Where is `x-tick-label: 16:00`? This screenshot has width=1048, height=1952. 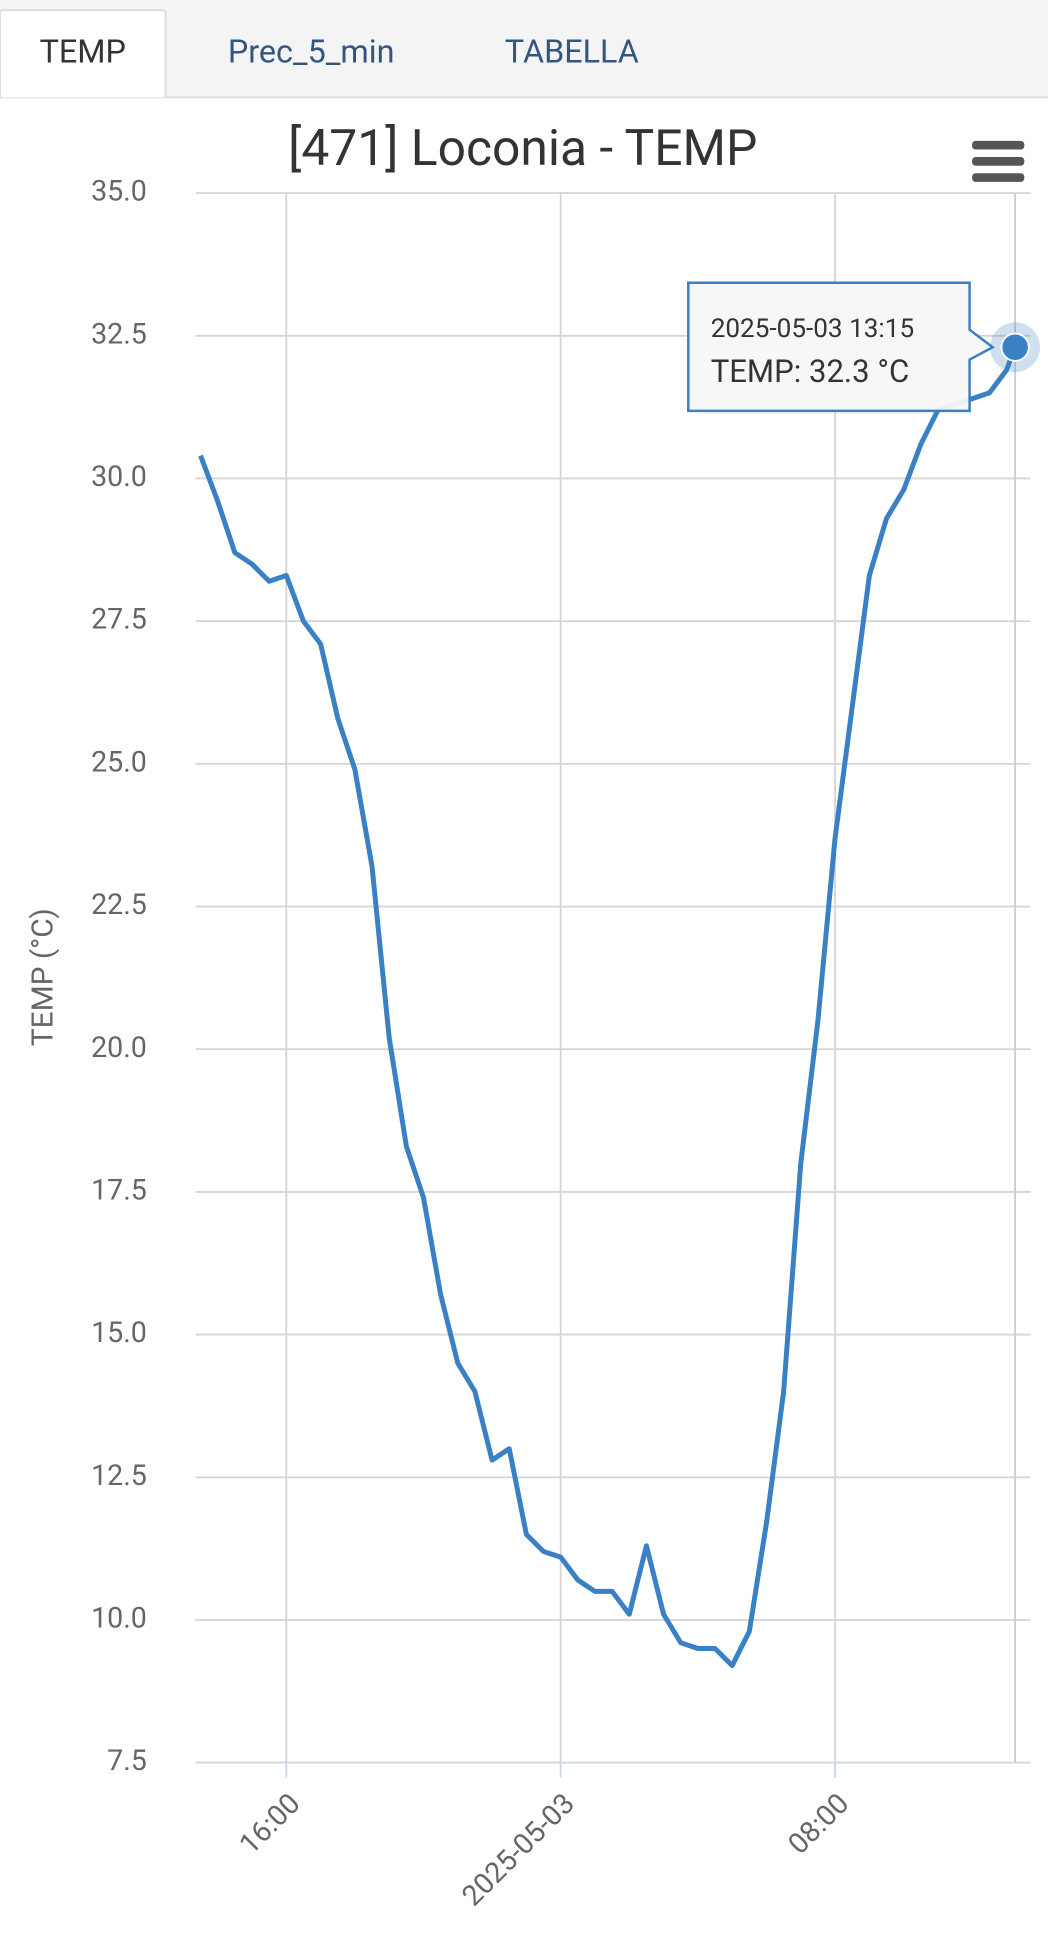 x-tick-label: 16:00 is located at coordinates (269, 1823).